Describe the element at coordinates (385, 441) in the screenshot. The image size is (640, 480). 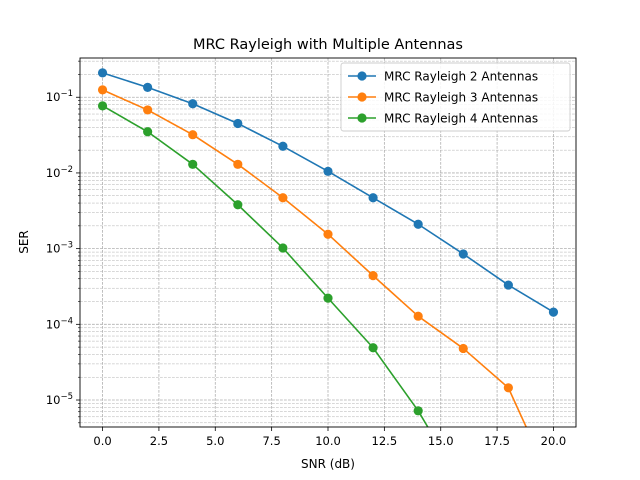
I see `x-tick-label: 12.5` at that location.